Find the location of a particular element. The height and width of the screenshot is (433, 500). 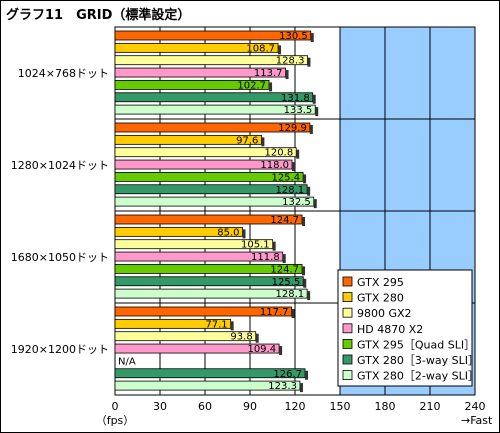

category-label: 1920×1200ドット is located at coordinates (60, 349).